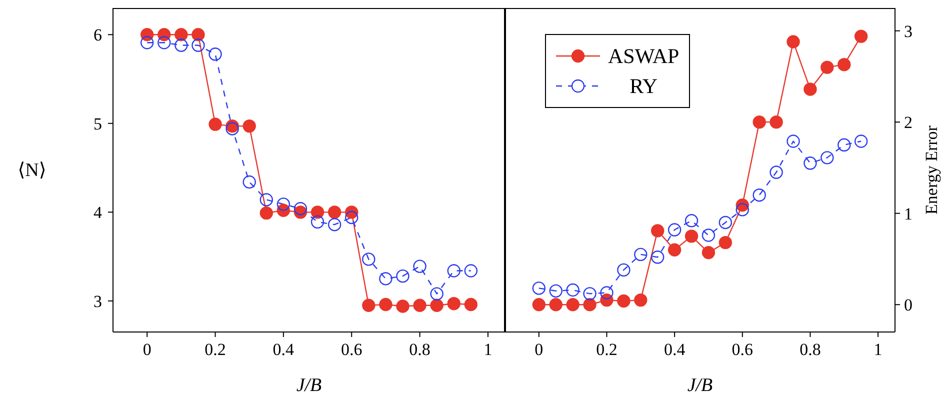  Describe the element at coordinates (643, 86) in the screenshot. I see `legend-label: RY` at that location.